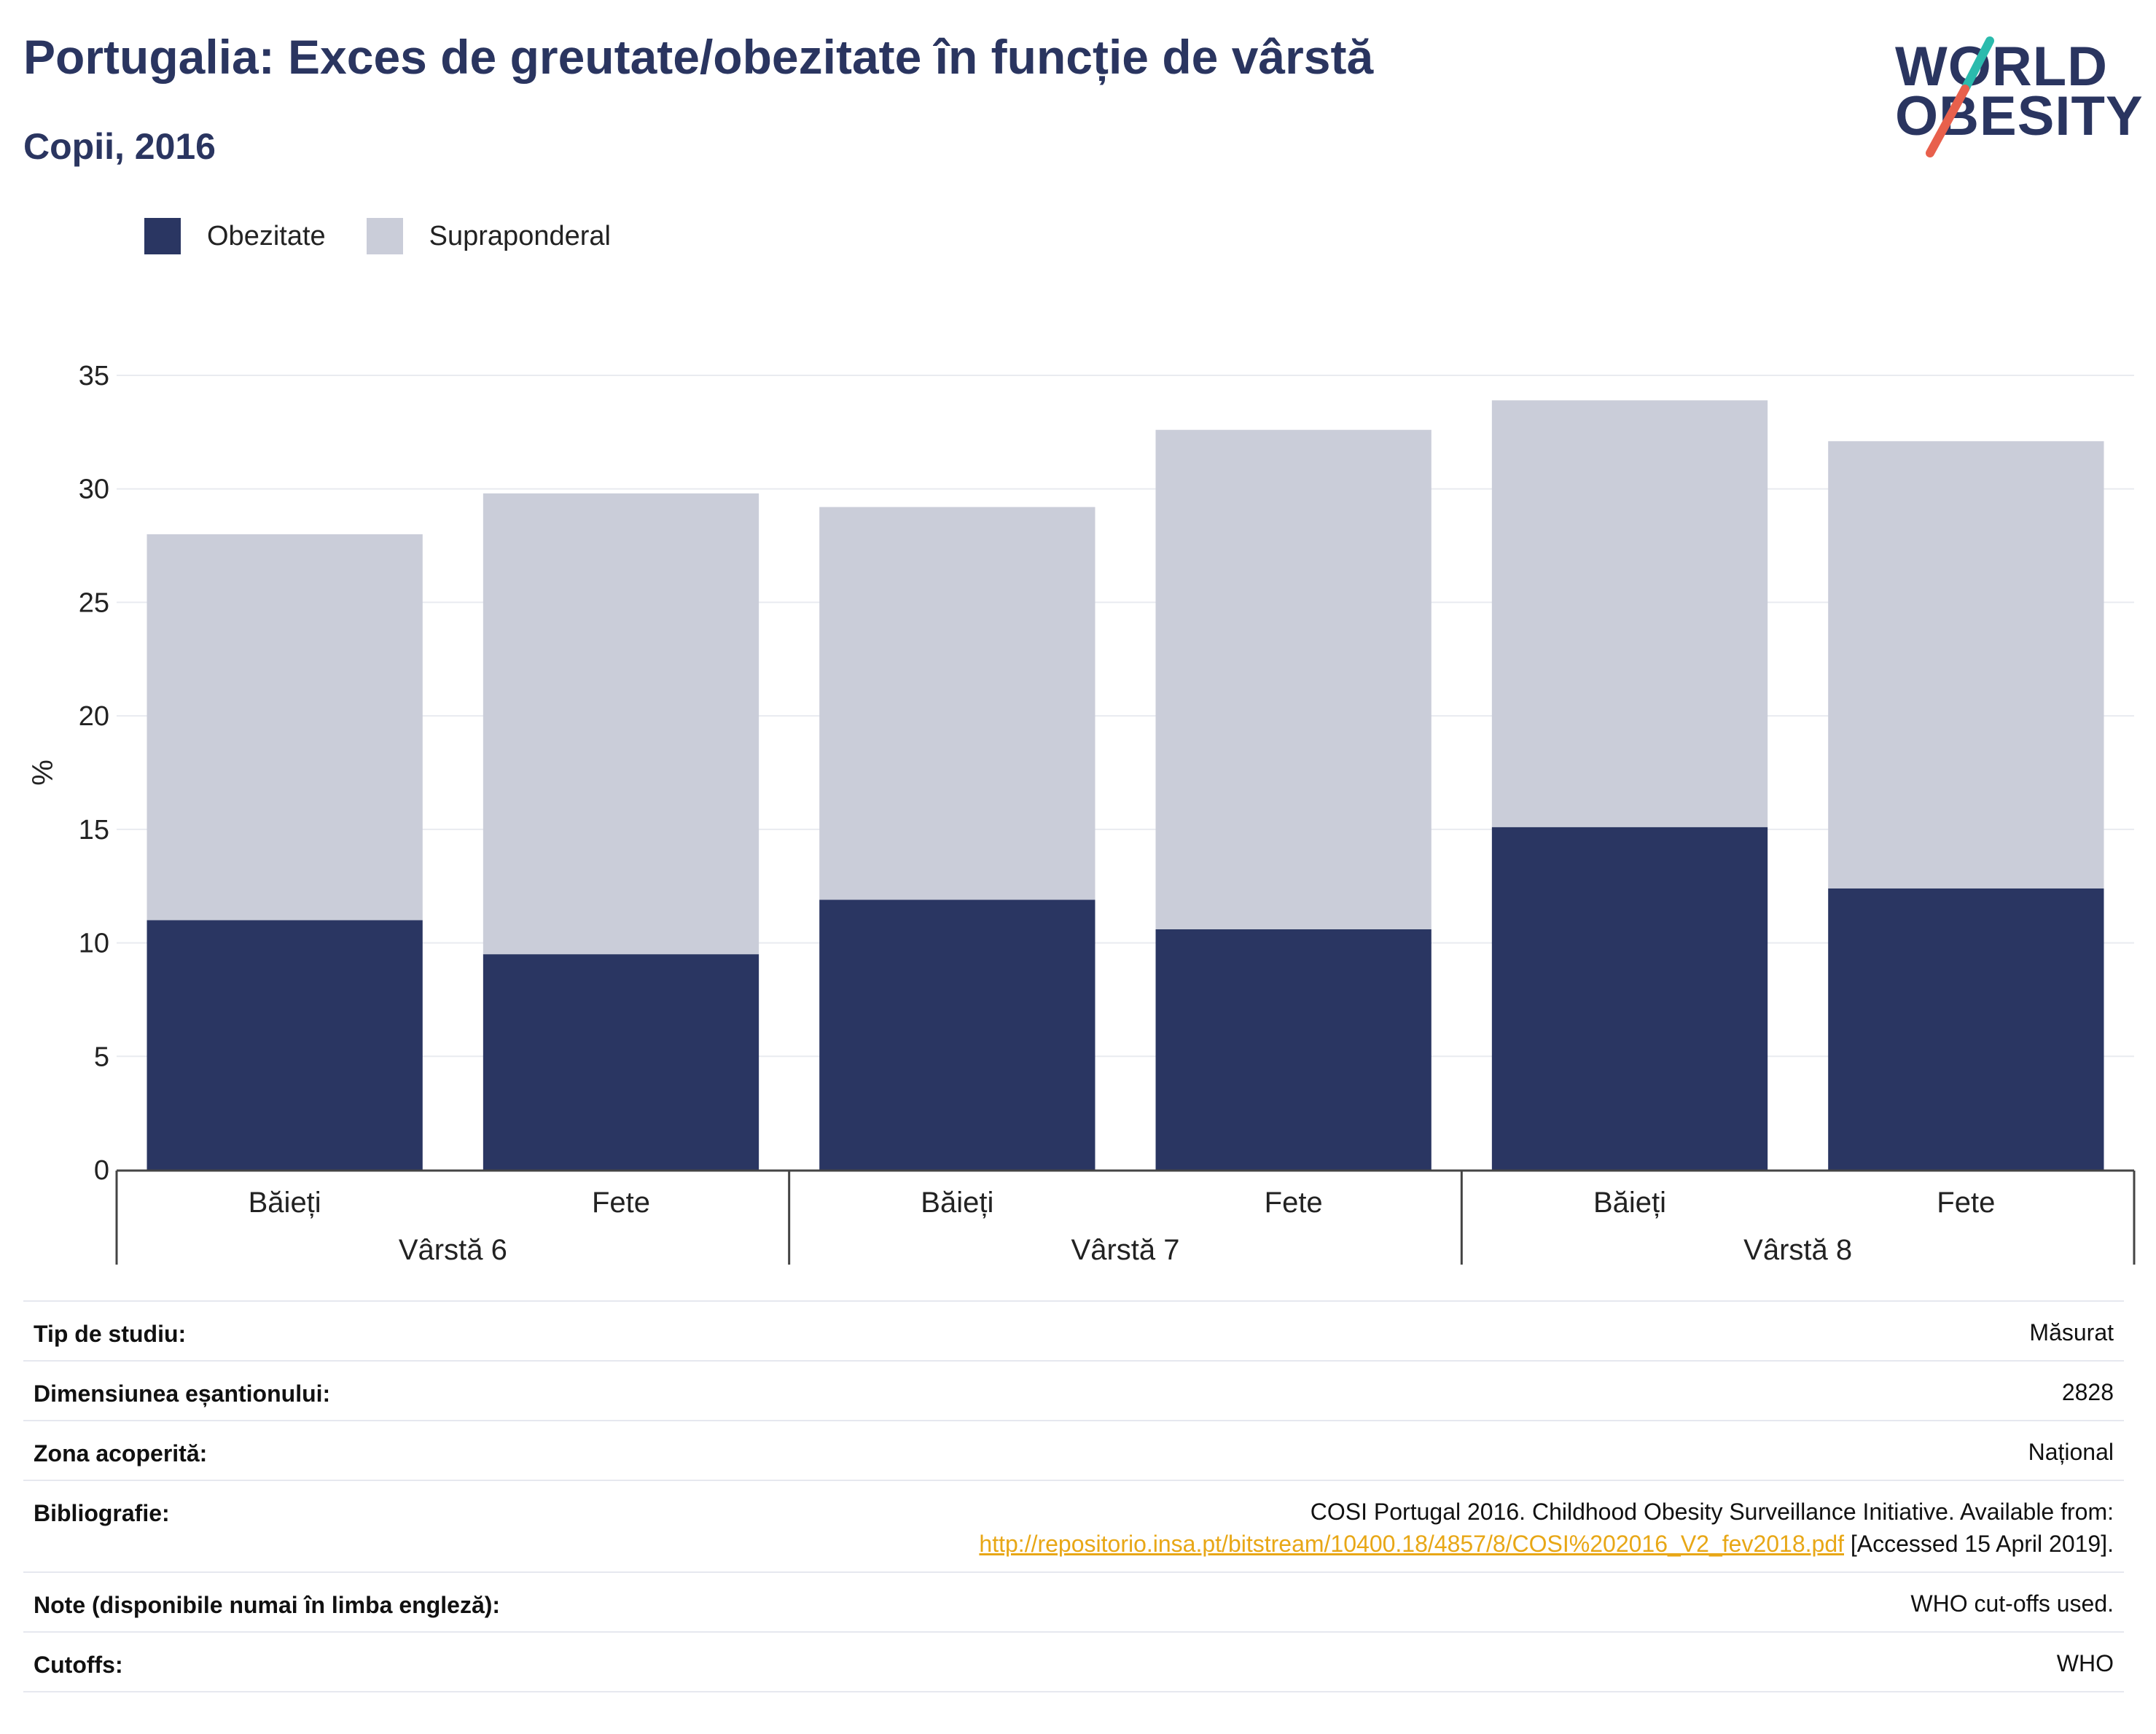 Image resolution: width=2156 pixels, height=1734 pixels. I want to click on details-row-cutoffs: Cutoffs: WHO, so click(1073, 1662).